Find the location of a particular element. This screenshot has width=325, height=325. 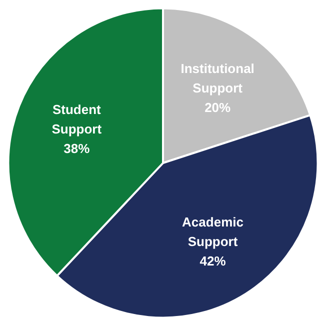

data-label: 42% is located at coordinates (213, 260).